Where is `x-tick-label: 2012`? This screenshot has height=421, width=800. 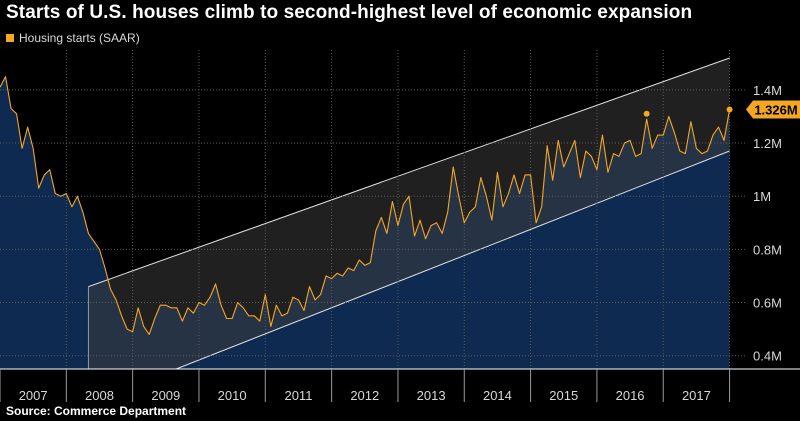 x-tick-label: 2012 is located at coordinates (364, 395).